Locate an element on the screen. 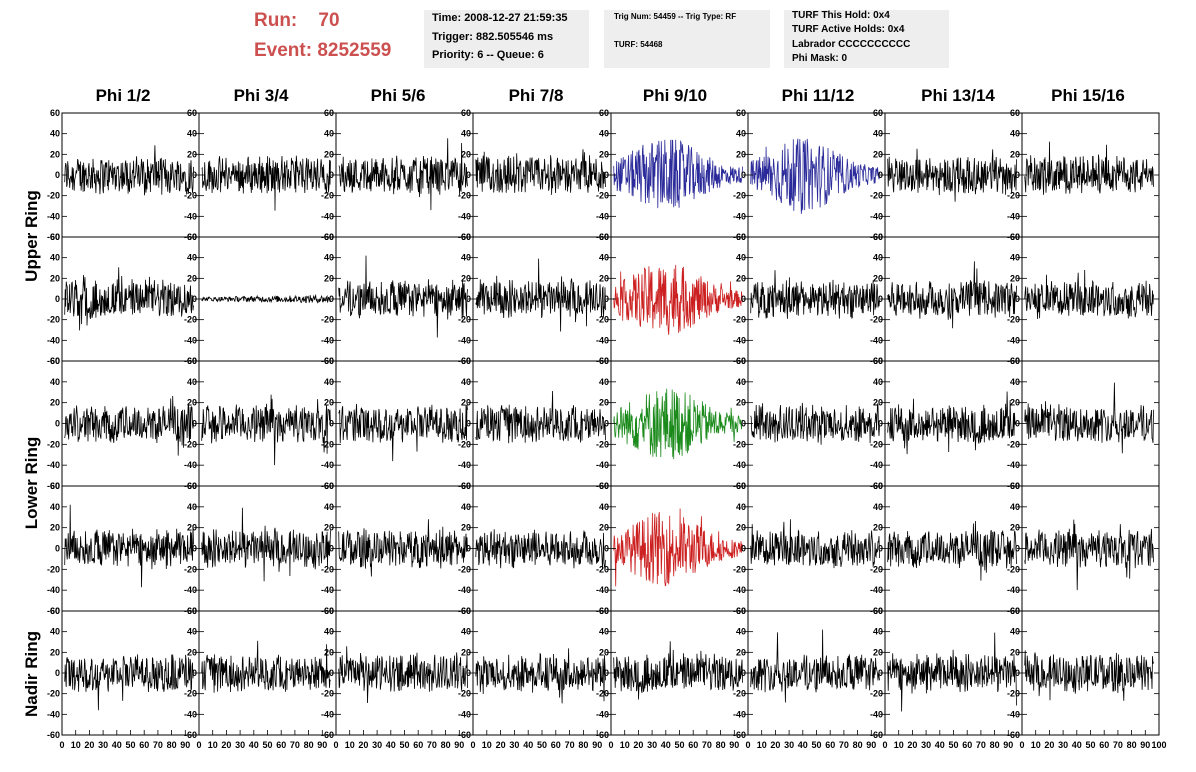  x-tick-label: 30 is located at coordinates (377, 745).